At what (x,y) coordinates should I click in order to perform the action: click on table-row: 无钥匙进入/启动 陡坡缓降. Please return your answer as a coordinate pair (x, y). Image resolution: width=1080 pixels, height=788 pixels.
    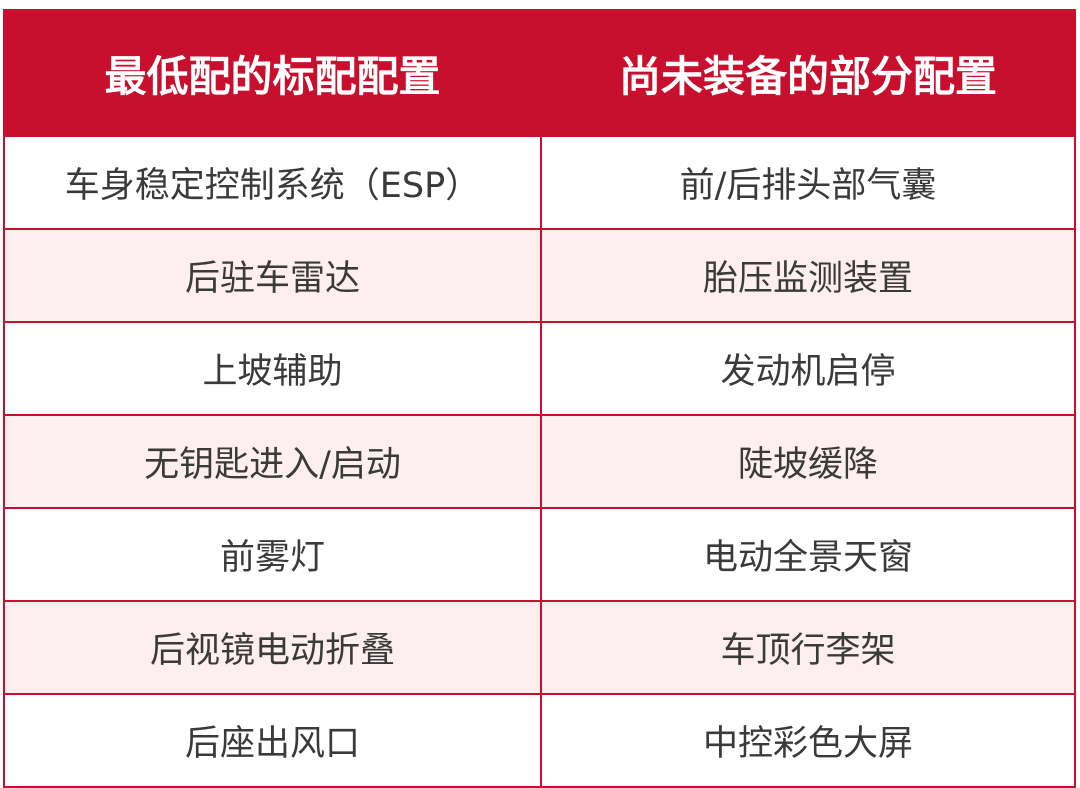
    Looking at the image, I should click on (539, 461).